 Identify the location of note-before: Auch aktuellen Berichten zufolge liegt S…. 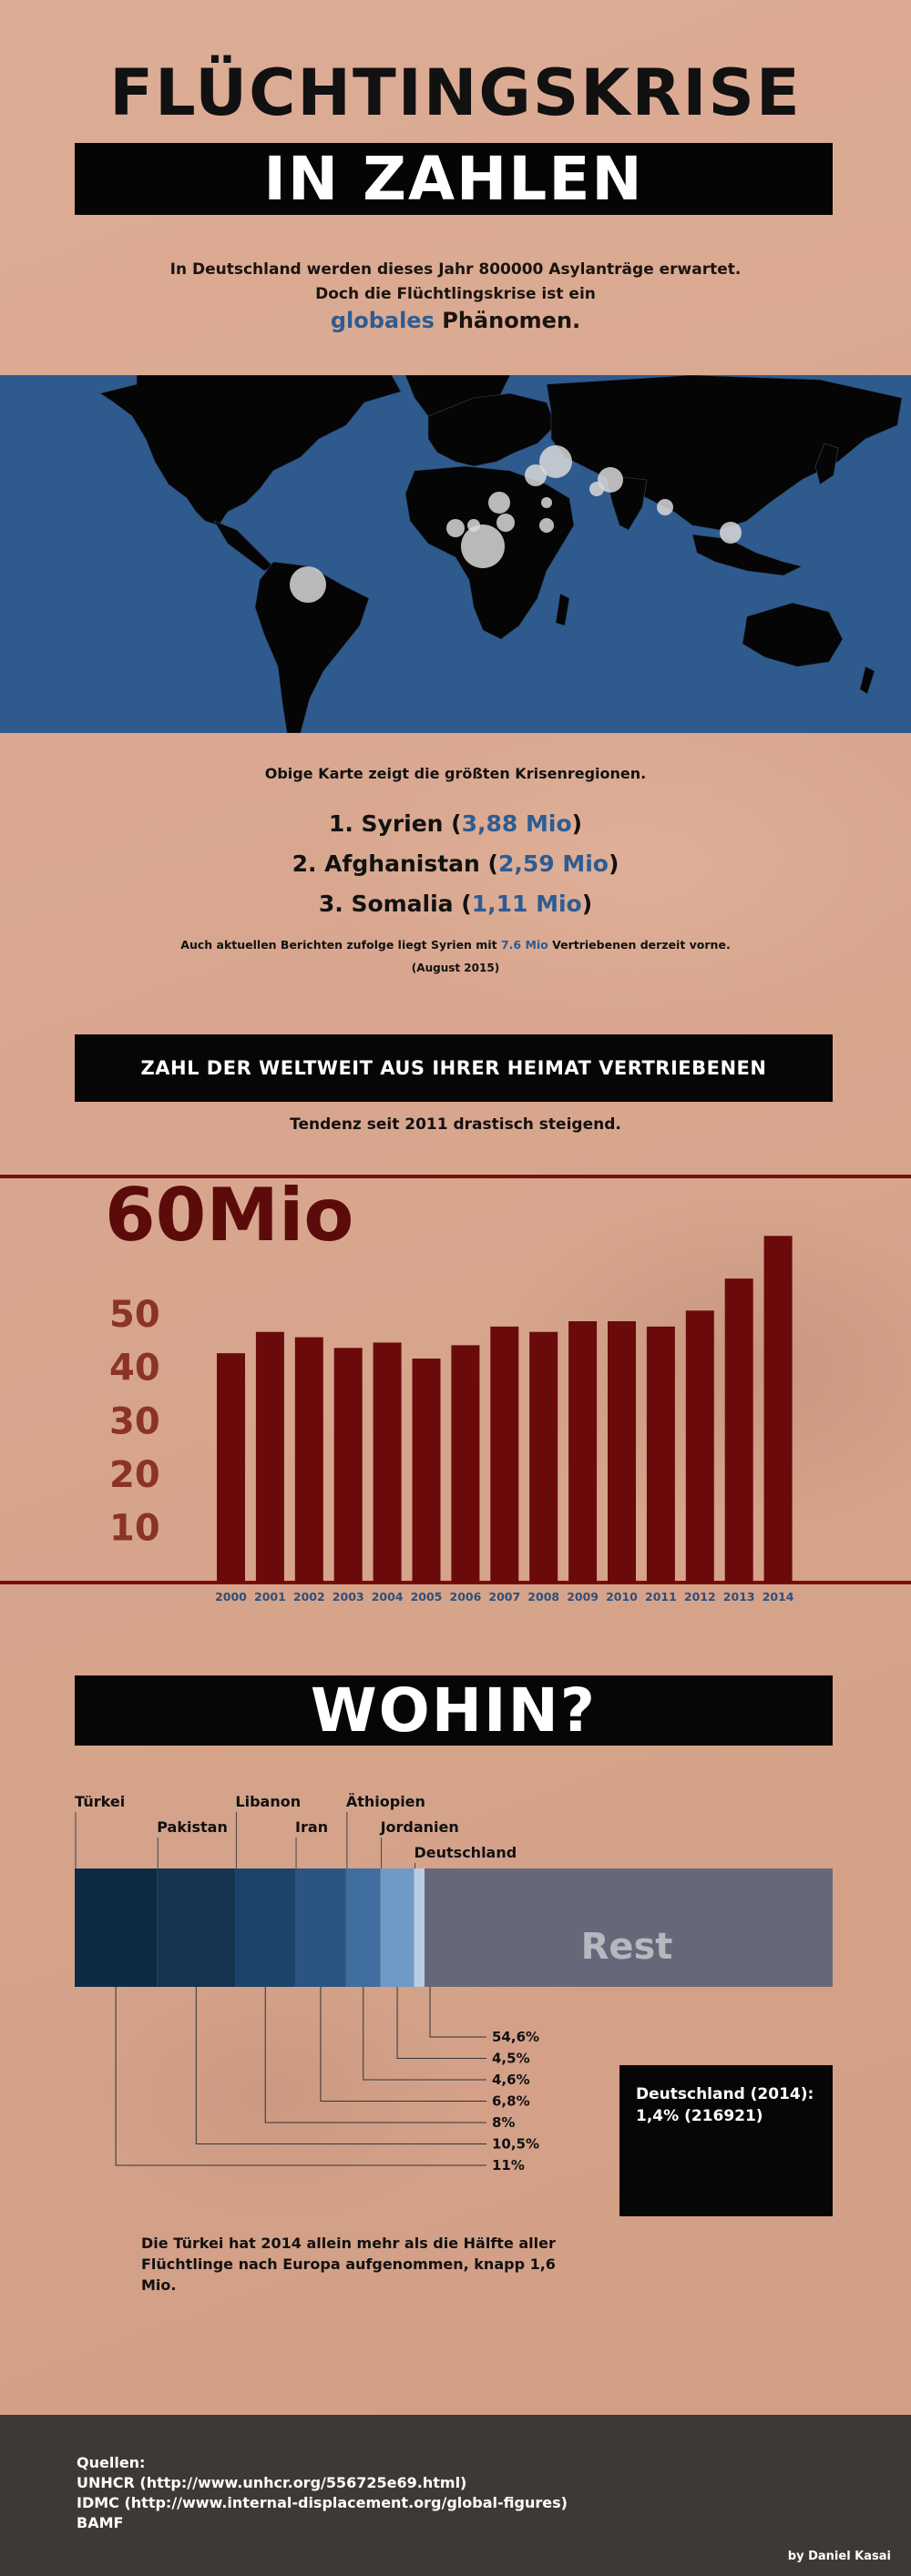
(341, 945).